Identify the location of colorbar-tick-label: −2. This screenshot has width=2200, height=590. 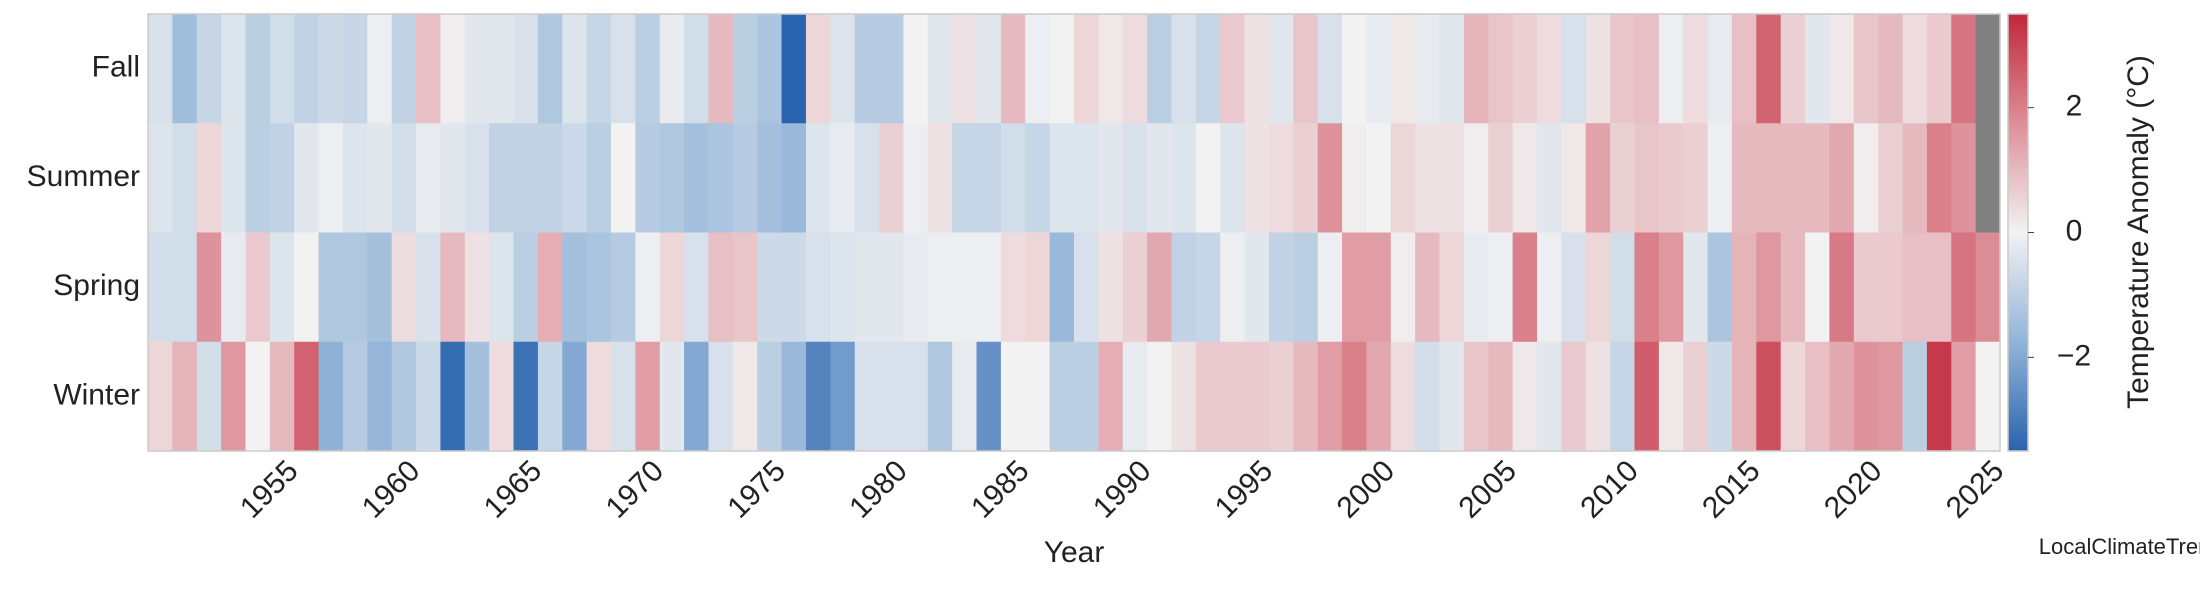
(2074, 355).